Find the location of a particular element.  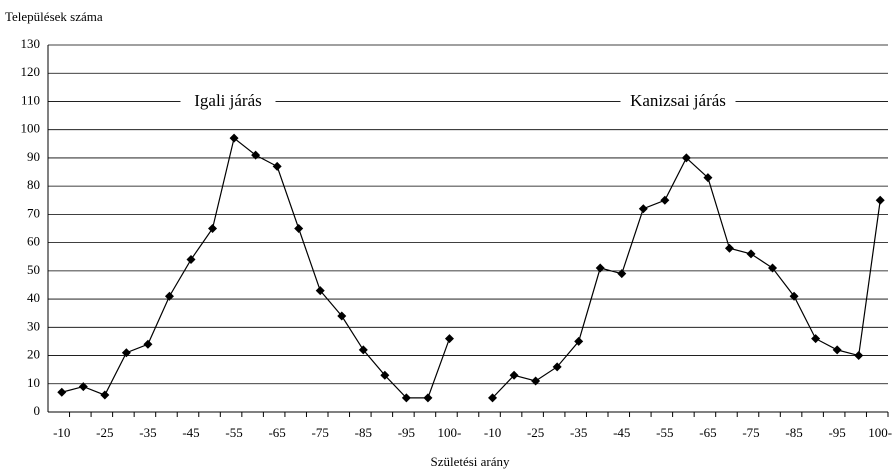

y-tick-label: 40 is located at coordinates (33, 297).